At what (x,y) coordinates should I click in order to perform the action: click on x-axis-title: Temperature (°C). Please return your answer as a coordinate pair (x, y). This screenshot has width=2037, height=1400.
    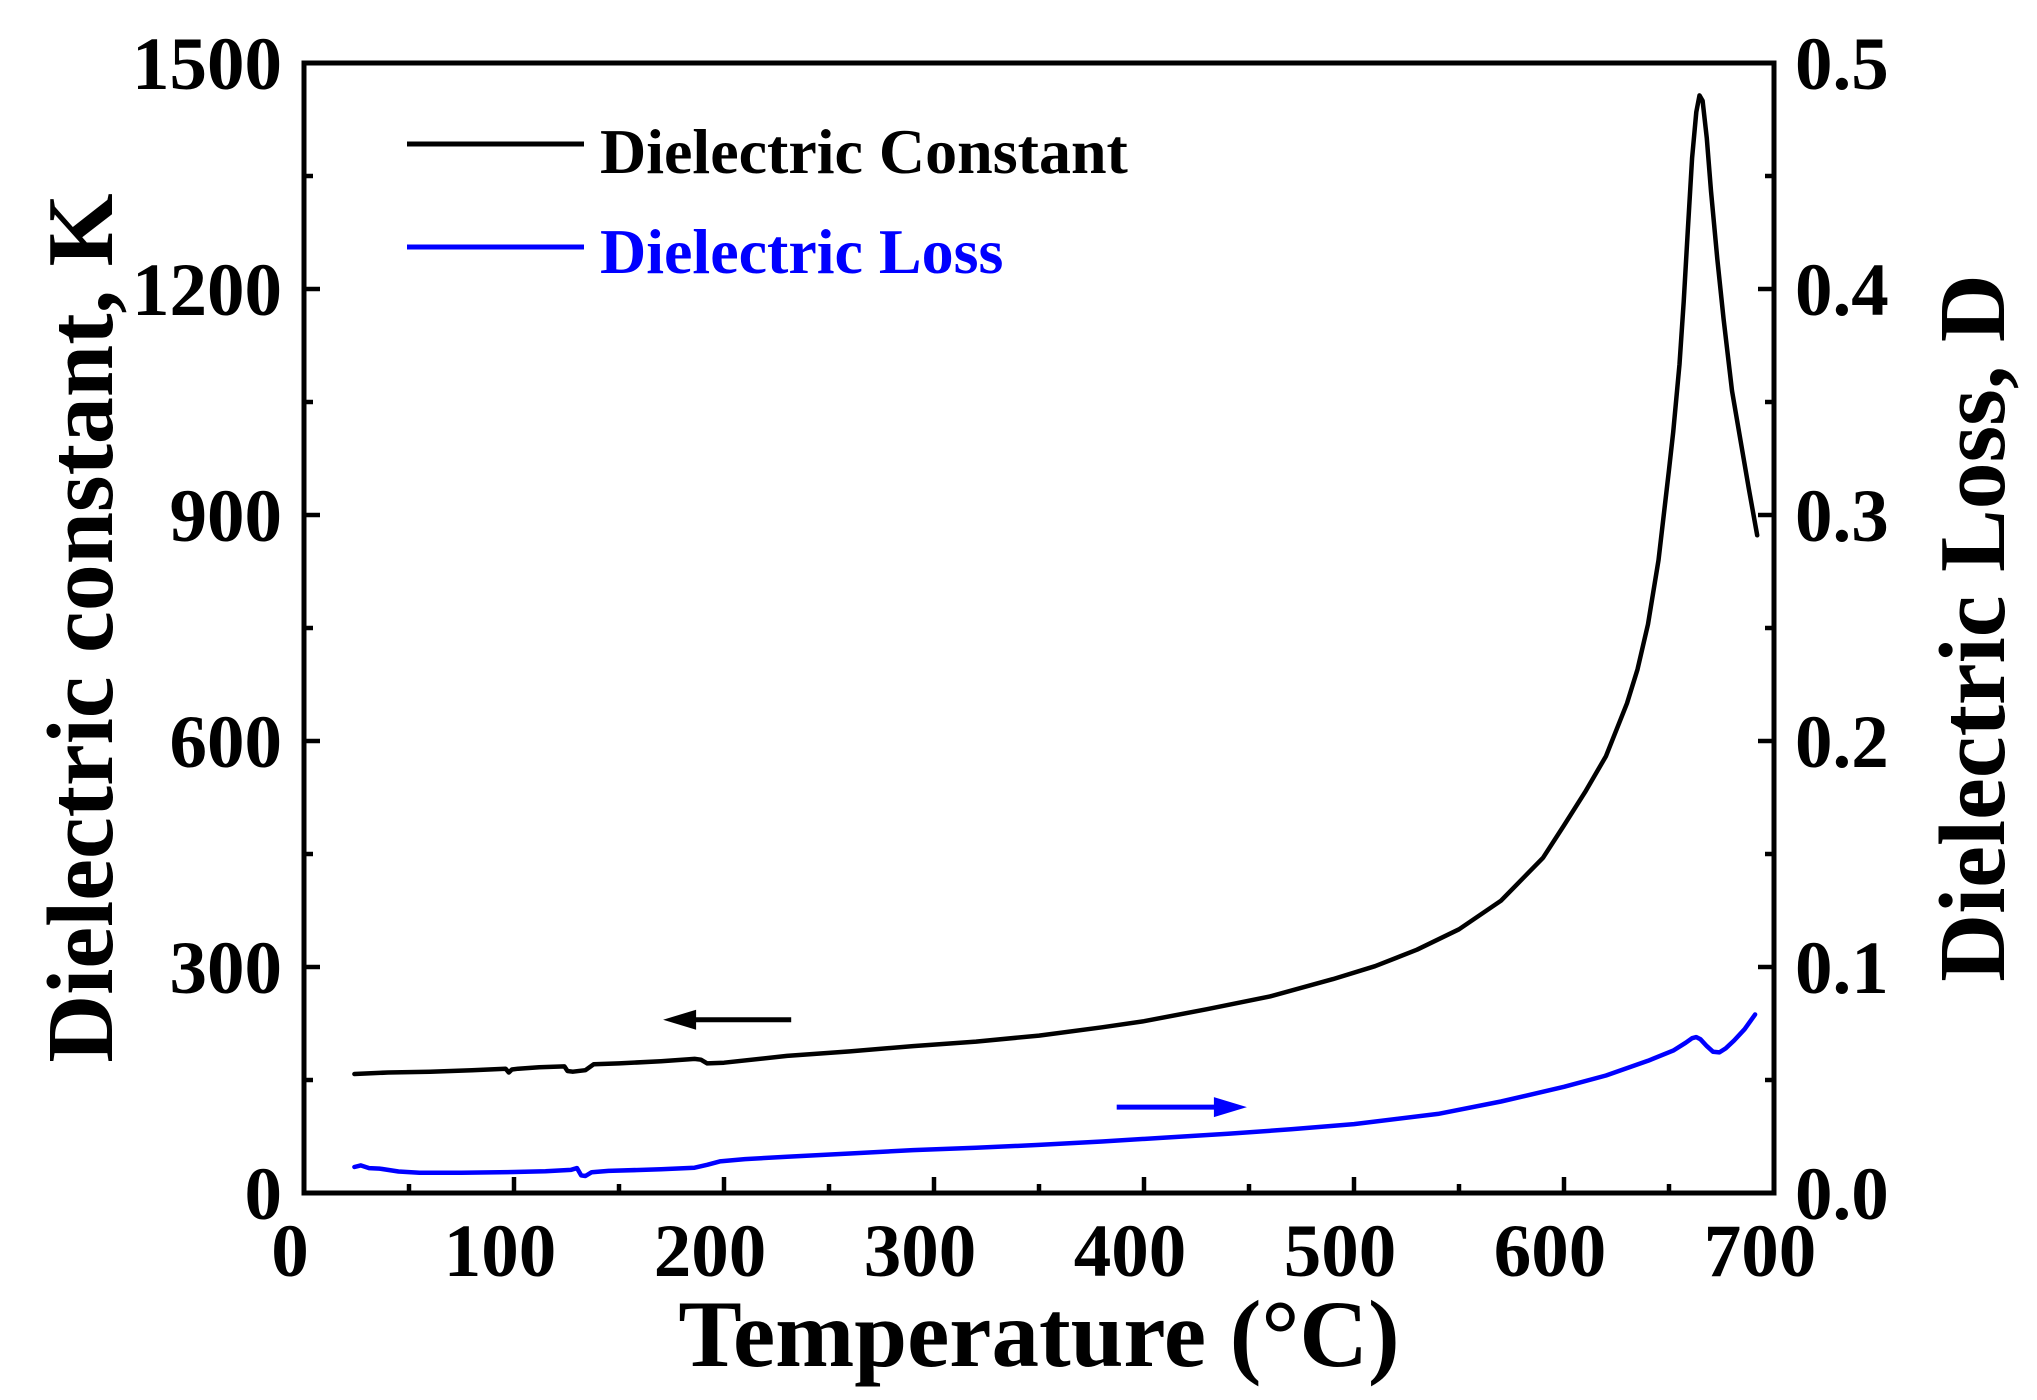
    Looking at the image, I should click on (1038, 1334).